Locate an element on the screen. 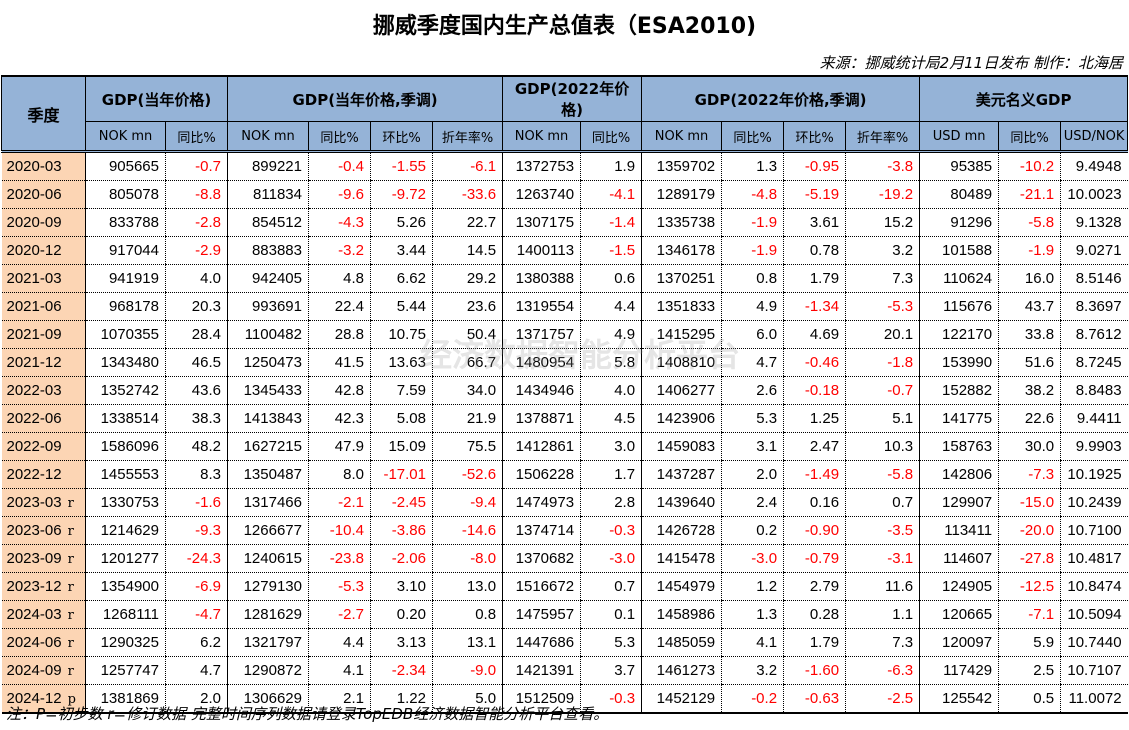 This screenshot has width=1129, height=730. value-cell: -3.5 is located at coordinates (882, 530).